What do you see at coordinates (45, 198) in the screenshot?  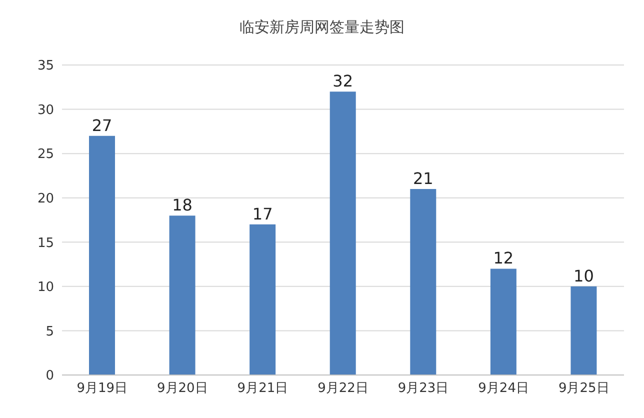 I see `y-tick-label: 20` at bounding box center [45, 198].